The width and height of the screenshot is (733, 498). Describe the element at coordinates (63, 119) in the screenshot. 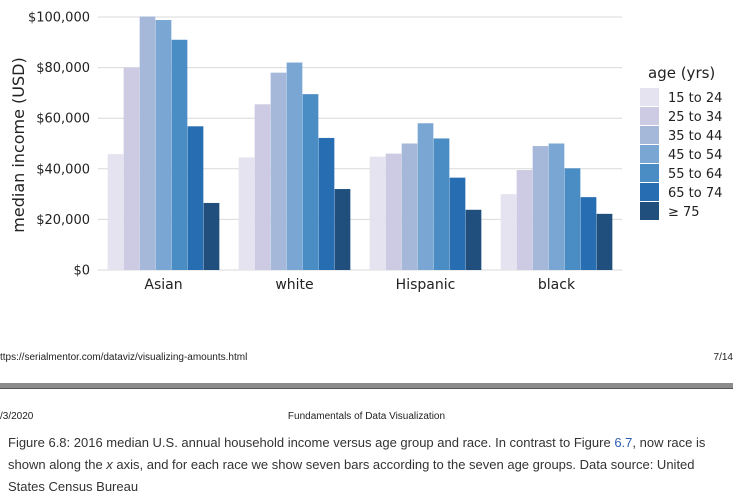

I see `y-tick-label: $60,000` at that location.